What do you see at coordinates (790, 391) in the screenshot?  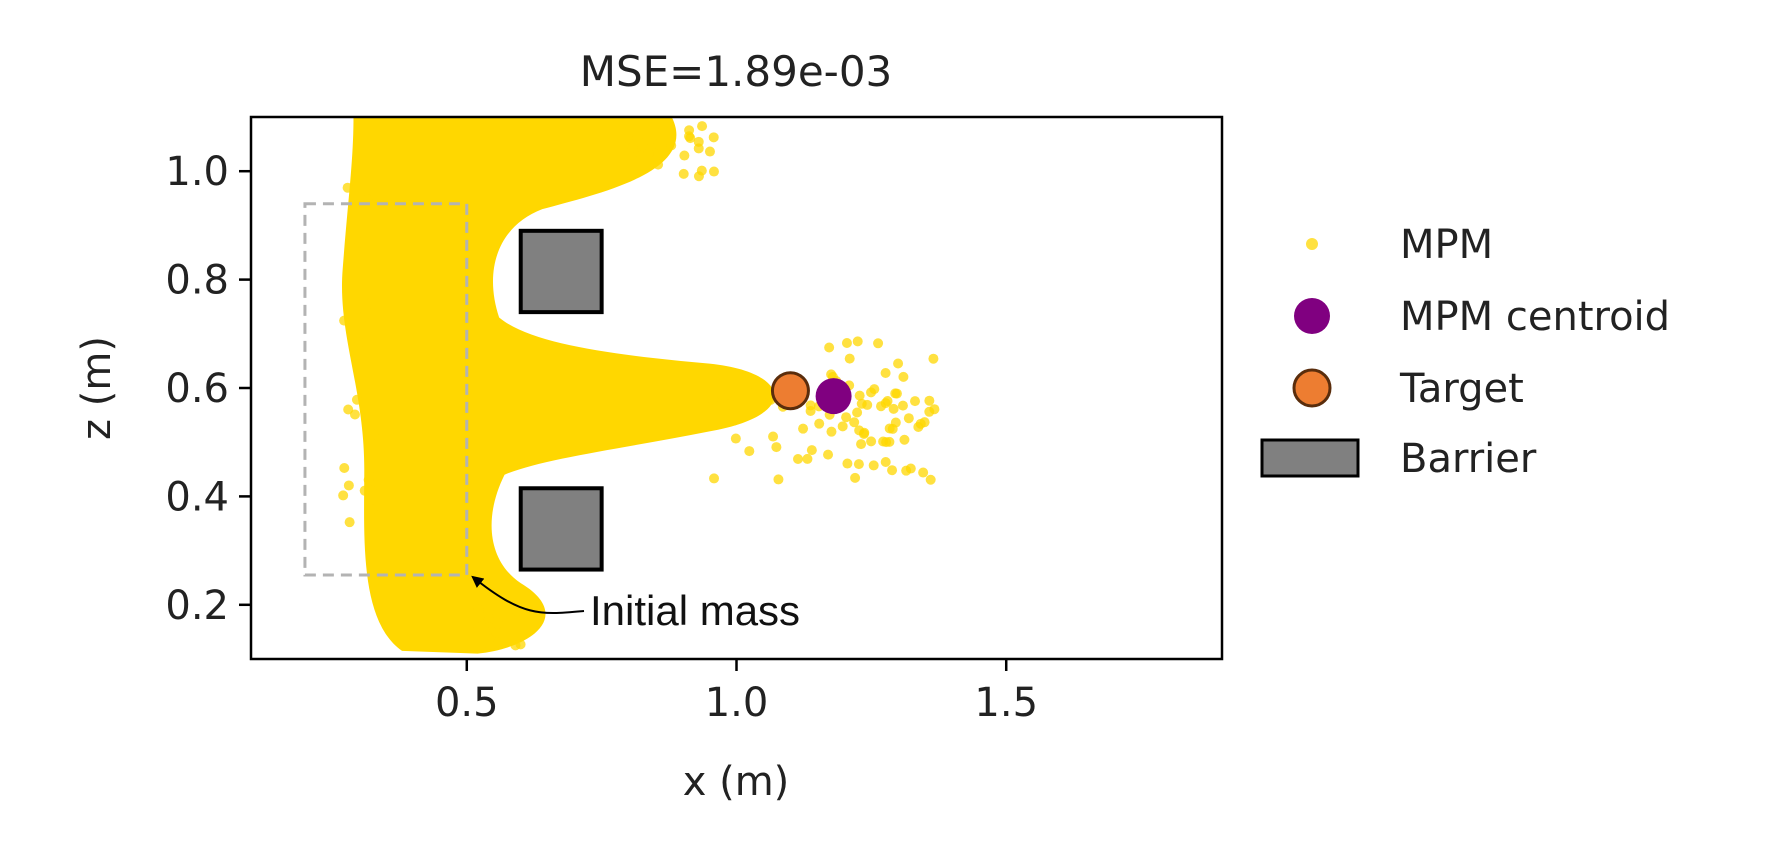 I see `target-point` at bounding box center [790, 391].